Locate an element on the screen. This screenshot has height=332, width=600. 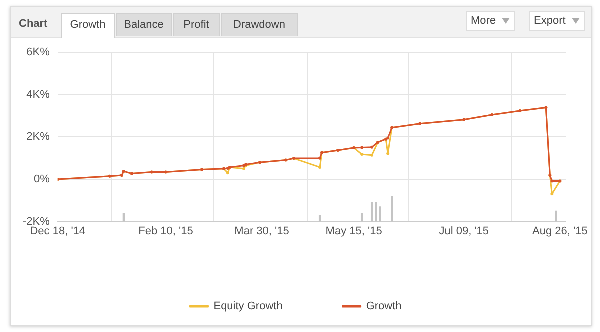
y-tick-label: 2K% is located at coordinates (38, 137).